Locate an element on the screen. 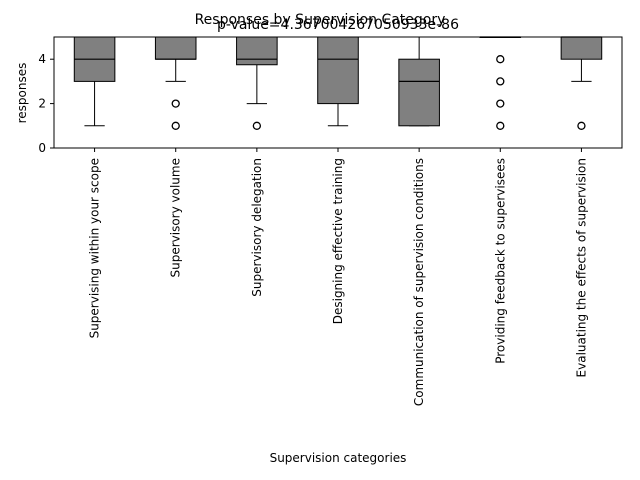 The image size is (640, 480). y-tick-label: 0 is located at coordinates (42, 148).